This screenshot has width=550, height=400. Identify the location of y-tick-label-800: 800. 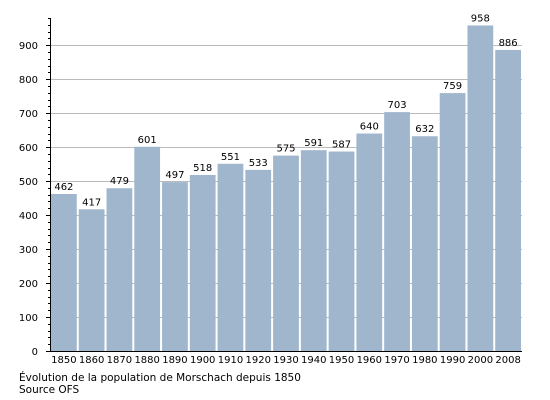
(28, 80).